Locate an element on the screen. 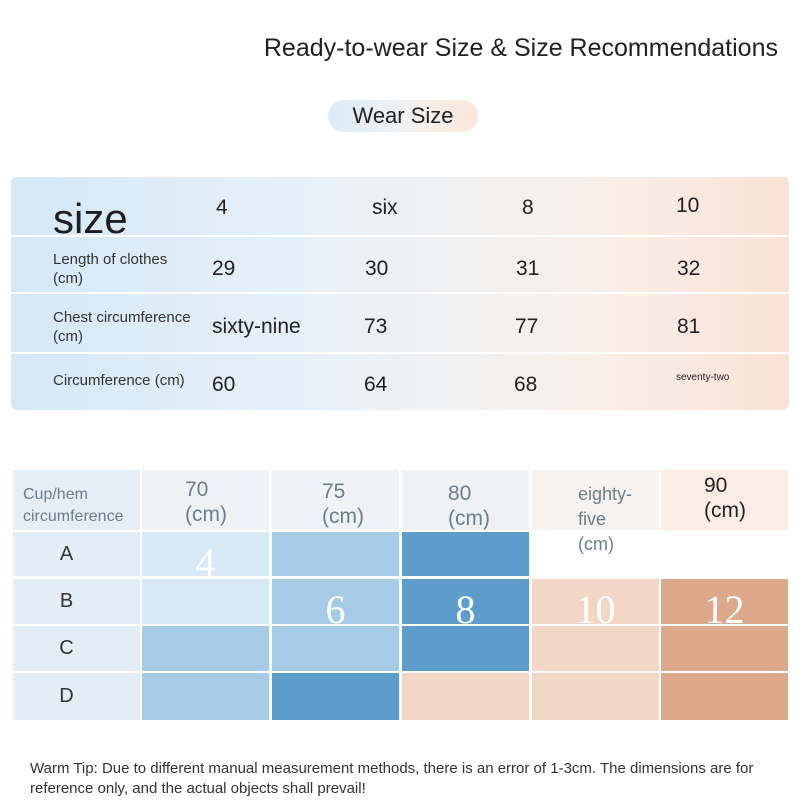  column-value: eighty-five is located at coordinates (605, 506).